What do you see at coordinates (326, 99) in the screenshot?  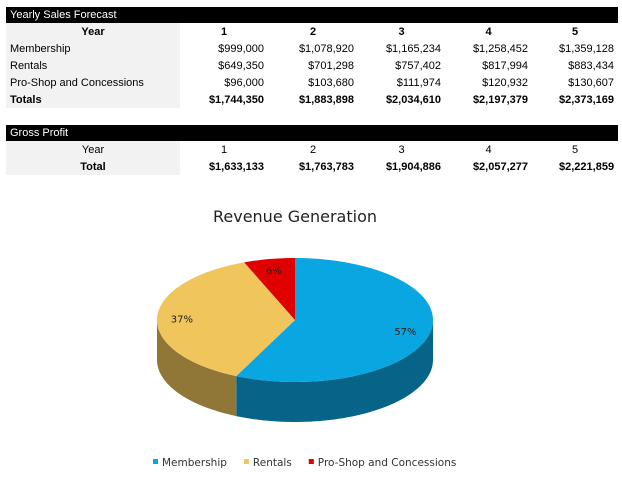 I see `table-cell: $1,883,898` at bounding box center [326, 99].